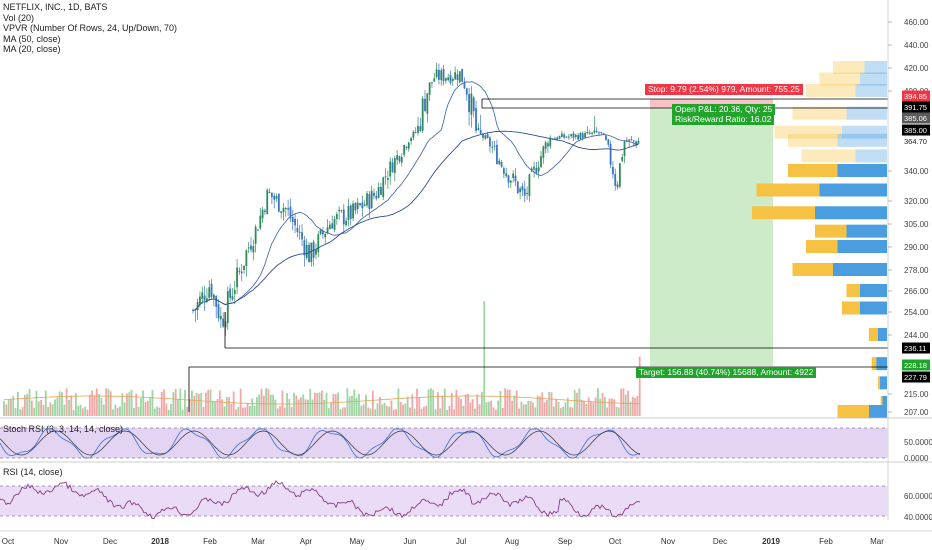 This screenshot has height=550, width=932. I want to click on vol-legend: Vol (20), so click(19, 17).